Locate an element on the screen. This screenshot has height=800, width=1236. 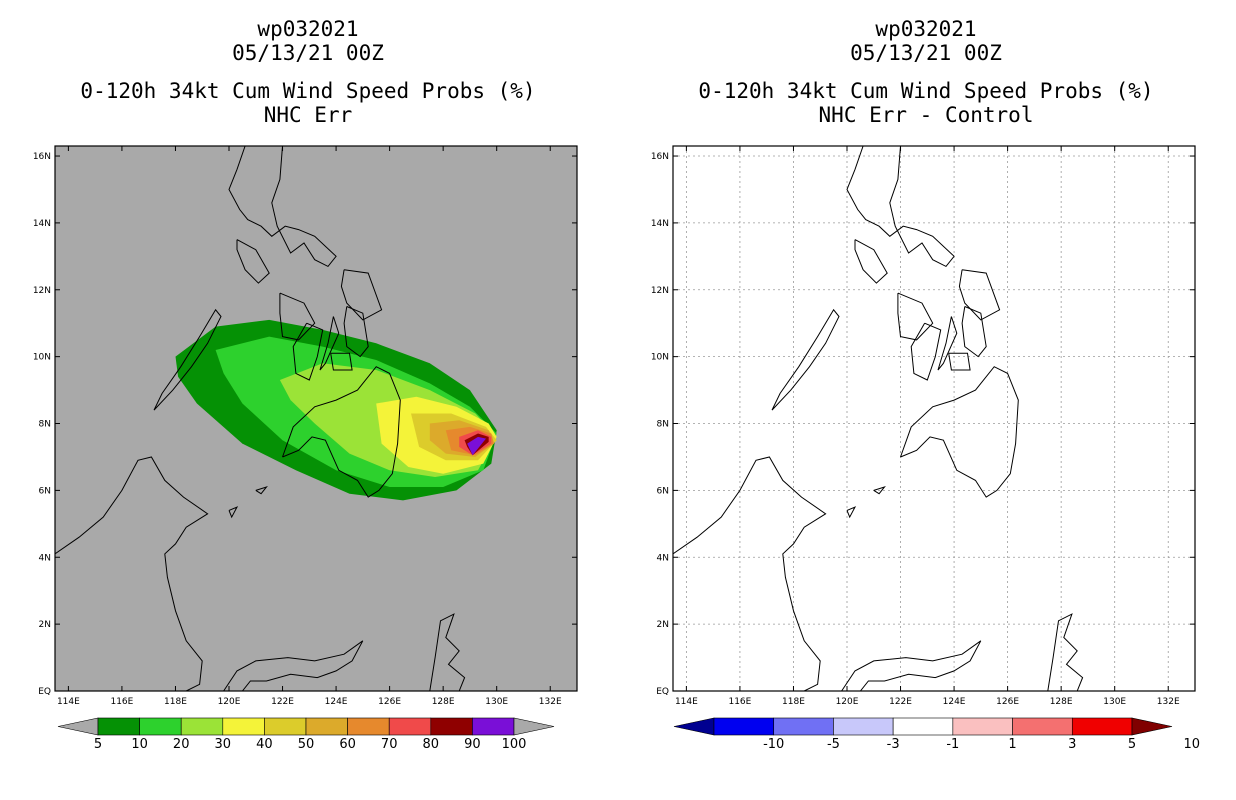
colorbar-label: -5 is located at coordinates (833, 744).